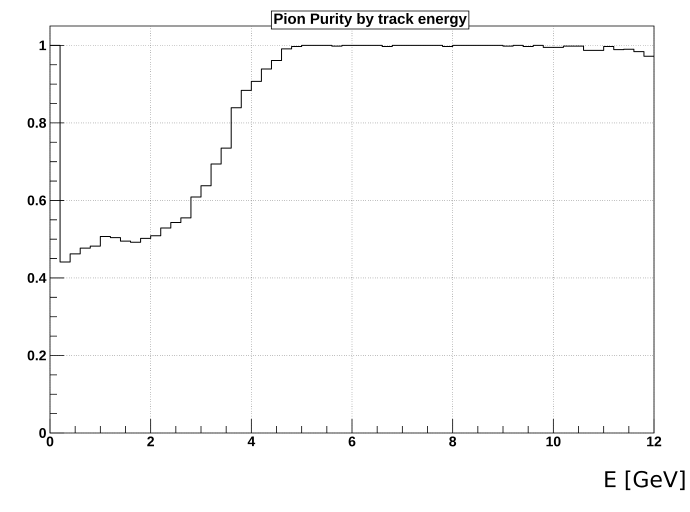  What do you see at coordinates (50, 441) in the screenshot?
I see `x-tick-label: 0` at bounding box center [50, 441].